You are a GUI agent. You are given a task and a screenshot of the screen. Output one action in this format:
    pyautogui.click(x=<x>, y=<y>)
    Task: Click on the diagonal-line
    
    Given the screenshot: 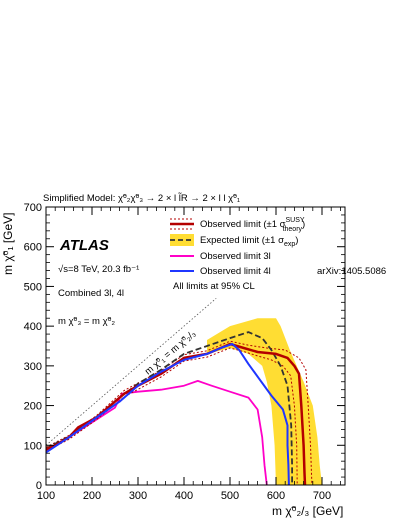 What is the action you would take?
    pyautogui.click(x=131, y=372)
    